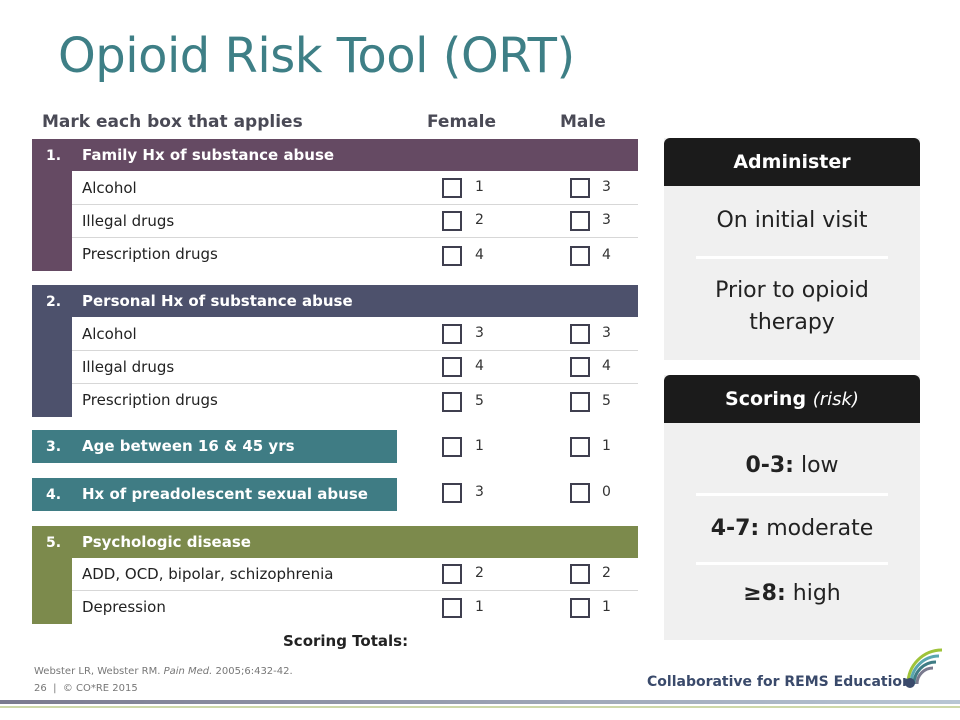 The width and height of the screenshot is (960, 720). Describe the element at coordinates (479, 366) in the screenshot. I see `female-score: 4` at that location.